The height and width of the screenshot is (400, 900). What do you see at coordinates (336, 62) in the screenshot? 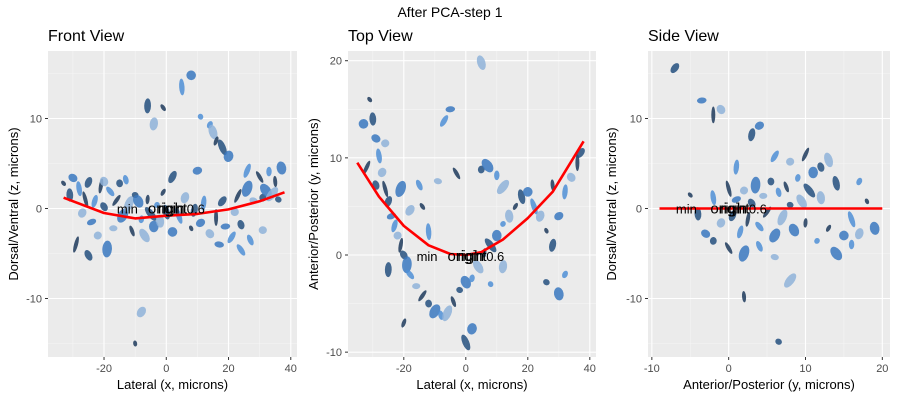
I see `y-tick-label: 20` at bounding box center [336, 62].